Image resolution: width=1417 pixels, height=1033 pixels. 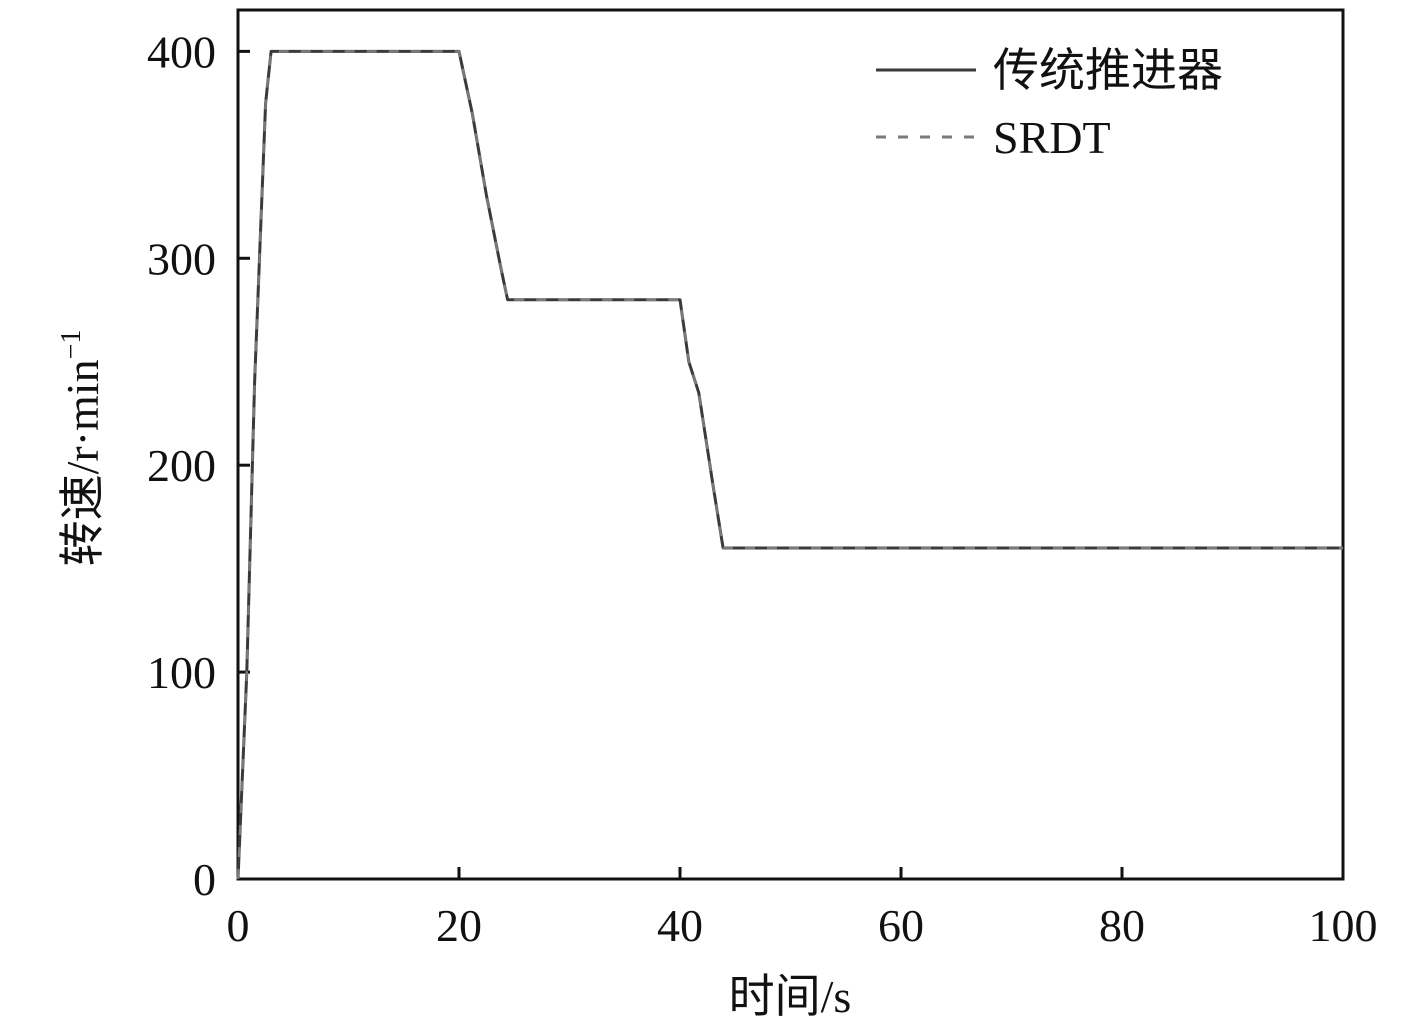 What do you see at coordinates (71, 345) in the screenshot?
I see `y-axis-label-superscript: −1` at bounding box center [71, 345].